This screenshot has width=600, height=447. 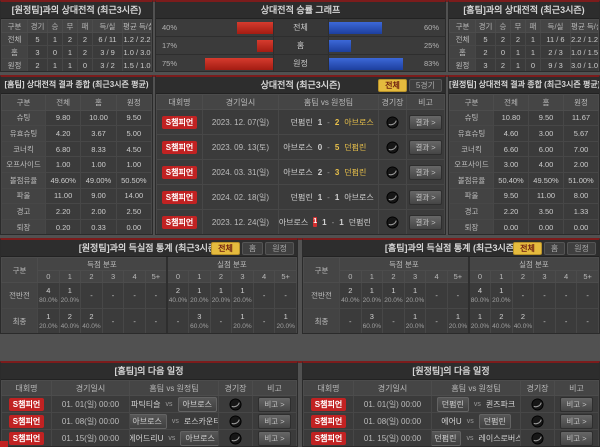 I want to click on winrate-row: 40% 전체 60%, so click(x=300, y=28).